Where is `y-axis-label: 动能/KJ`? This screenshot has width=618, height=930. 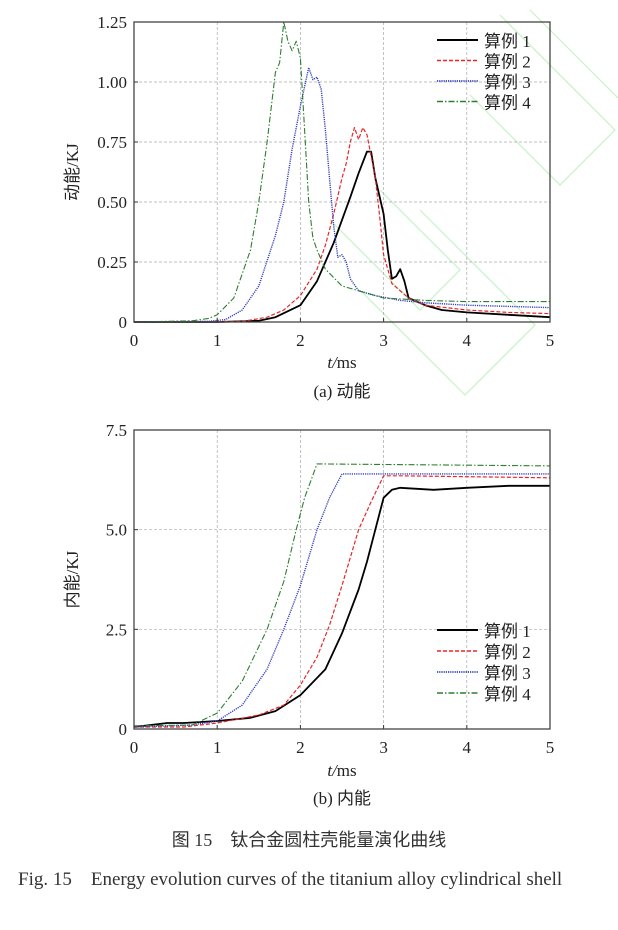 y-axis-label: 动能/KJ is located at coordinates (72, 172).